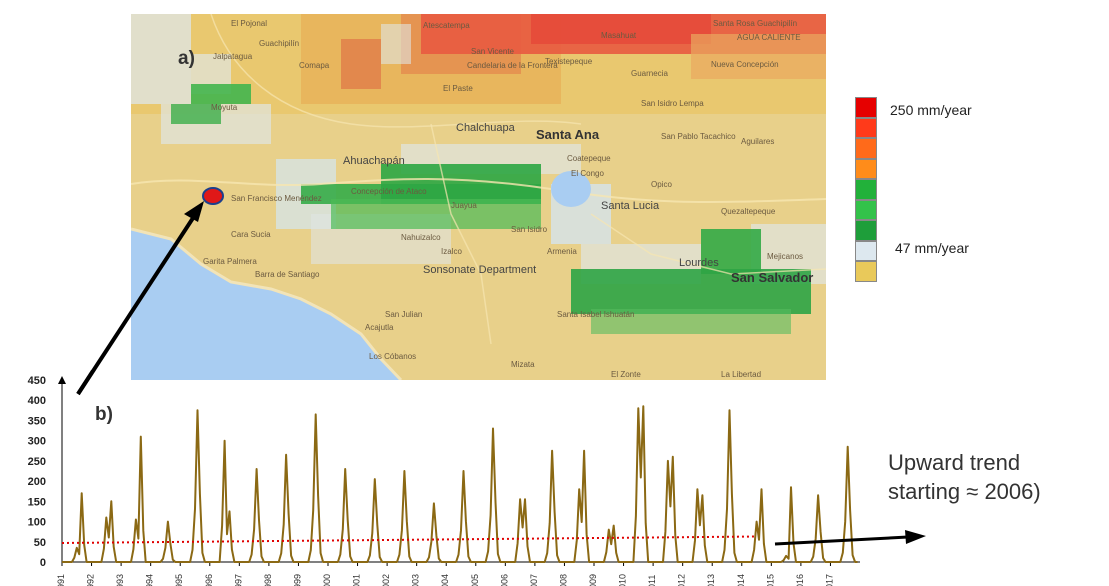 This screenshot has height=586, width=1109. I want to click on svg-text: Opico, so click(661, 184).